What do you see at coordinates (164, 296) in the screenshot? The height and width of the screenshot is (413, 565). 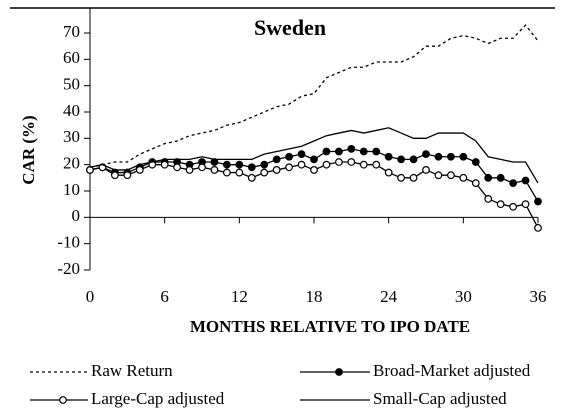 I see `x-tick-label: 6` at bounding box center [164, 296].